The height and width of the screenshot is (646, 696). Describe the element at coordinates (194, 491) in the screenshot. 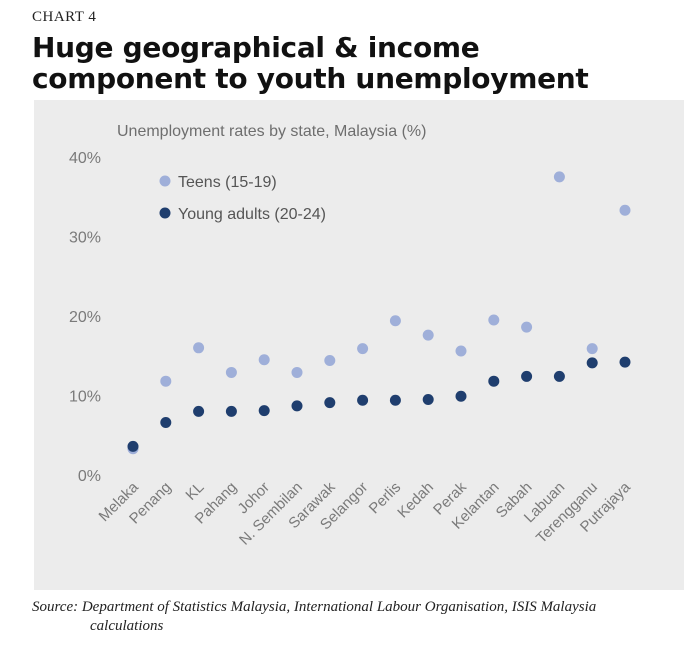

I see `x-tick-label: KL` at that location.